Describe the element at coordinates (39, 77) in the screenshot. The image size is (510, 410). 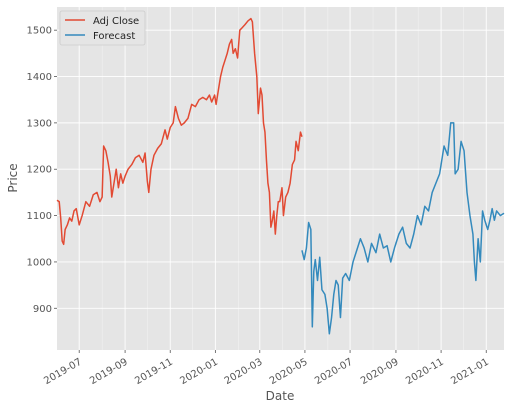
I see `y-tick-label: 1400` at that location.